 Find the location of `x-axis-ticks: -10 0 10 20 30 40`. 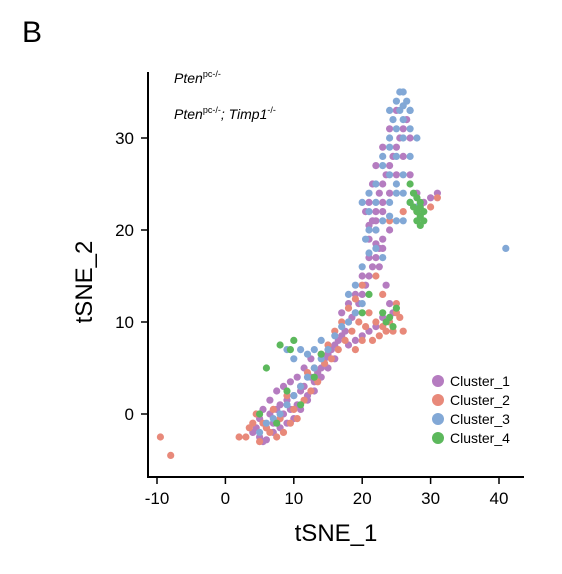

x-axis-ticks: -10 0 10 20 30 40 is located at coordinates (327, 492).